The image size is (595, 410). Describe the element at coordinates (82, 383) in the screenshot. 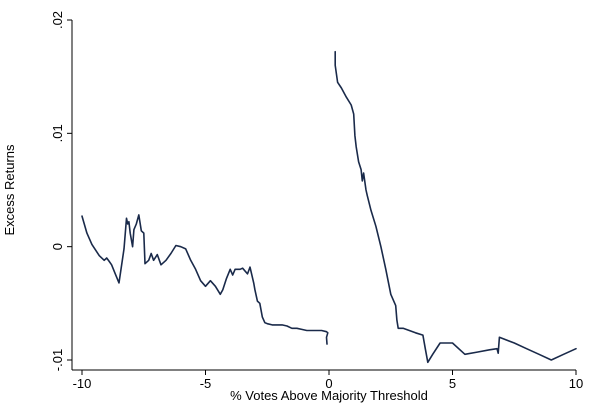

I see `x-tick-label: -10` at that location.